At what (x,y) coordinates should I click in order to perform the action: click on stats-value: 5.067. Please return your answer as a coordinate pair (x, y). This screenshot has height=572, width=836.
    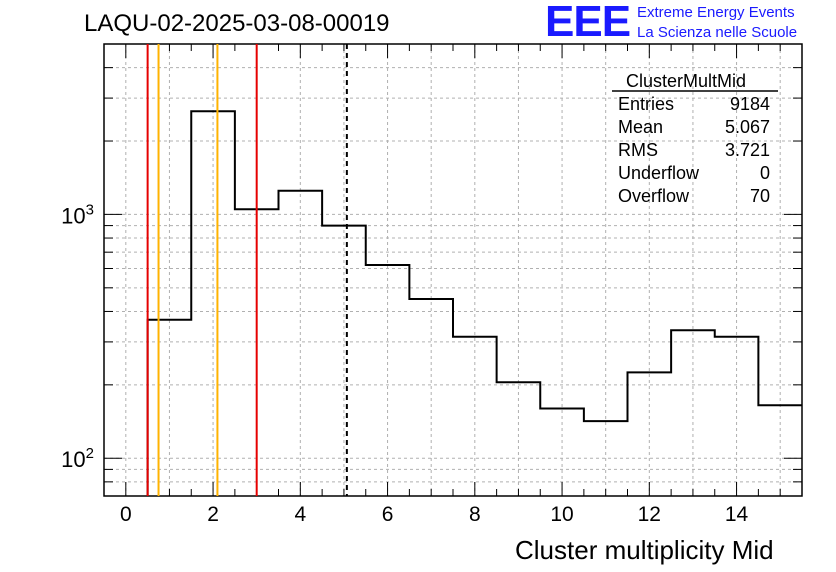
    Looking at the image, I should click on (747, 127).